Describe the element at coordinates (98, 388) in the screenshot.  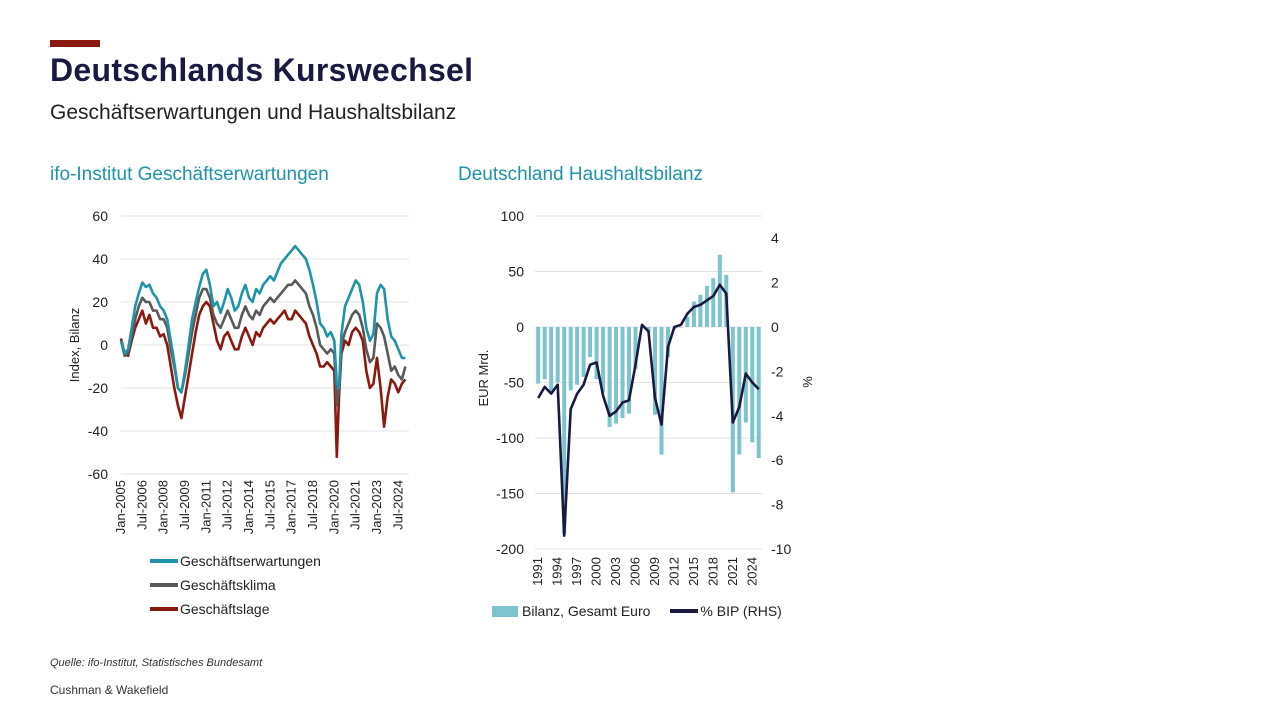
I see `ifo-ytick-label: -20` at that location.